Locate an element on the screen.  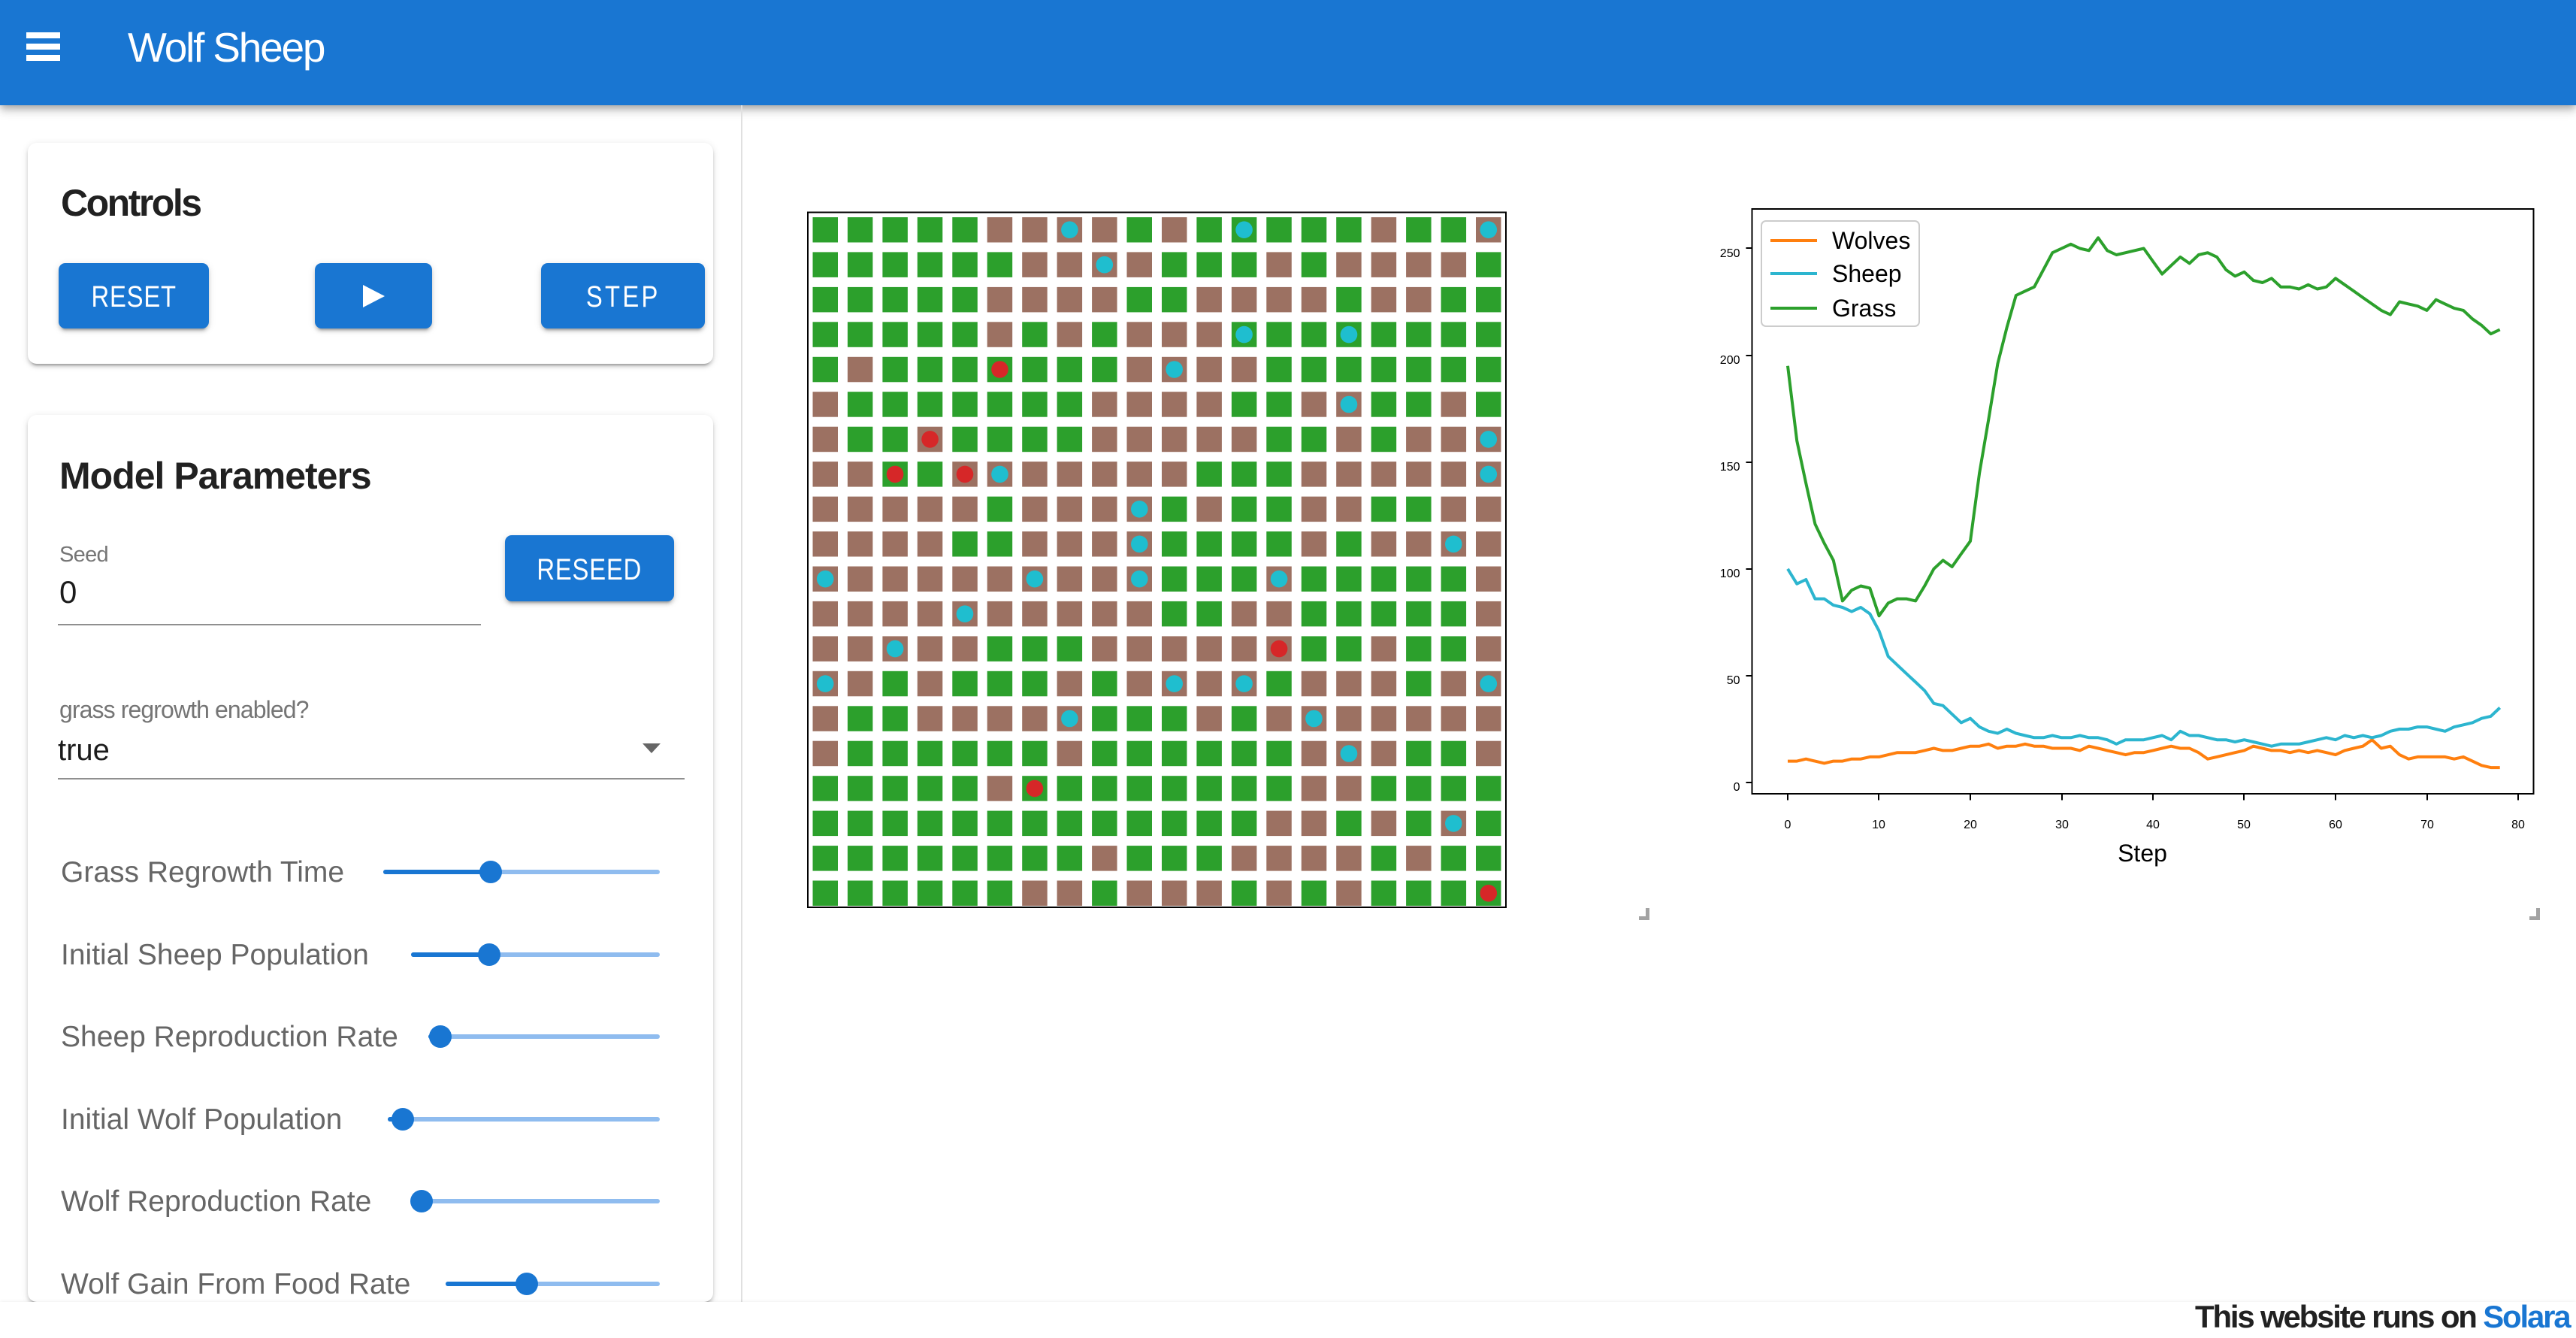
svg-text: 200 is located at coordinates (1730, 360).